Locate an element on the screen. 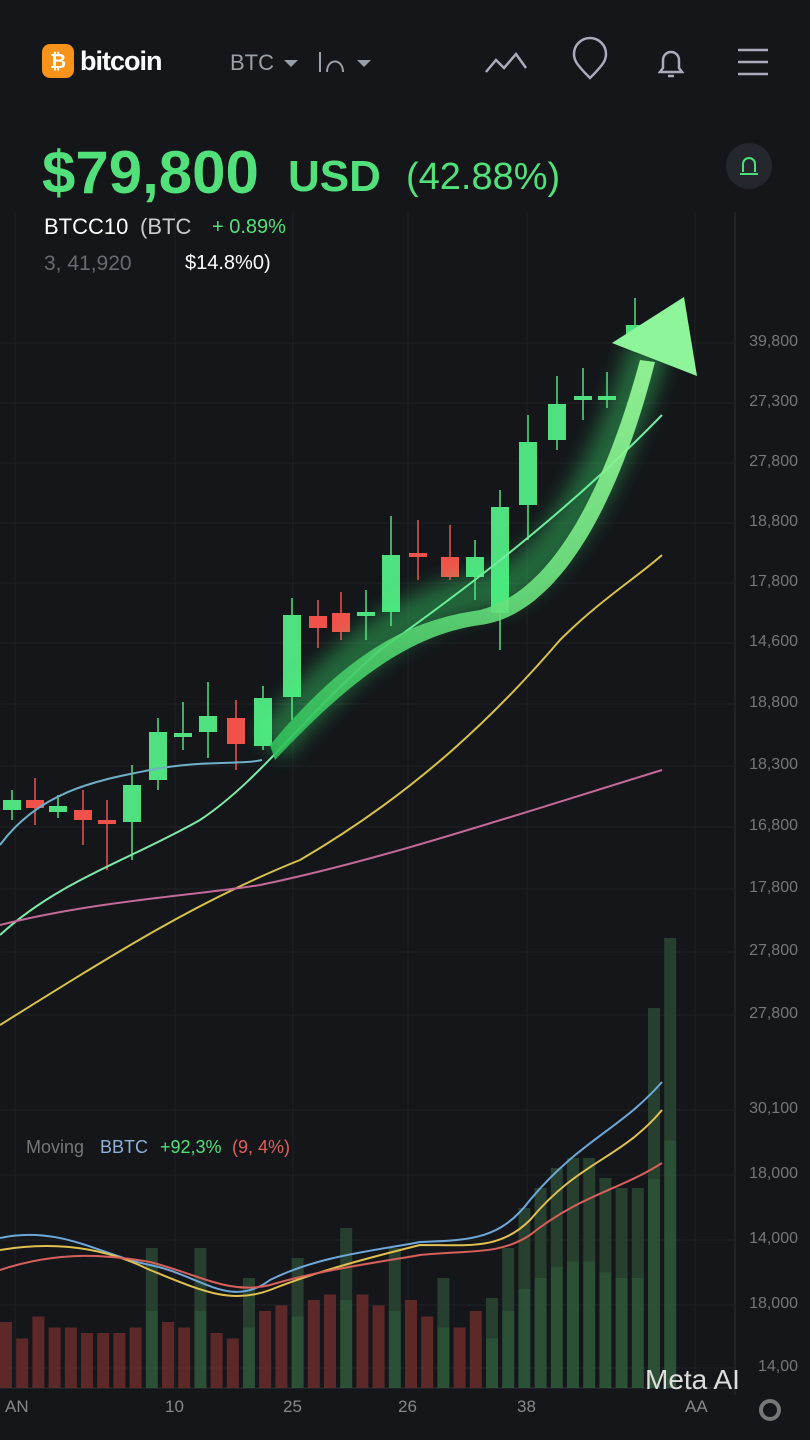  logo-text: bitcoin is located at coordinates (121, 61).